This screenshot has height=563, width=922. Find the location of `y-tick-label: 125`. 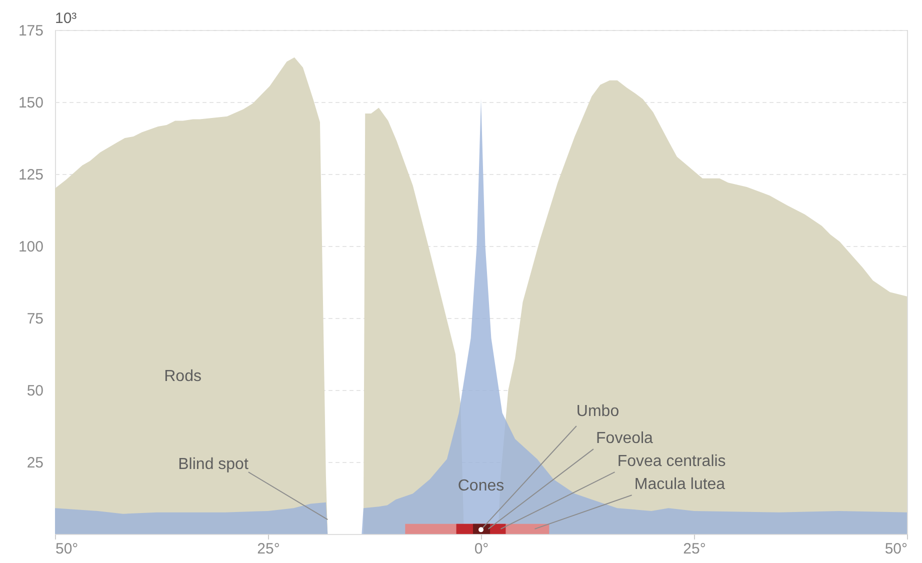

y-tick-label: 125 is located at coordinates (31, 175).